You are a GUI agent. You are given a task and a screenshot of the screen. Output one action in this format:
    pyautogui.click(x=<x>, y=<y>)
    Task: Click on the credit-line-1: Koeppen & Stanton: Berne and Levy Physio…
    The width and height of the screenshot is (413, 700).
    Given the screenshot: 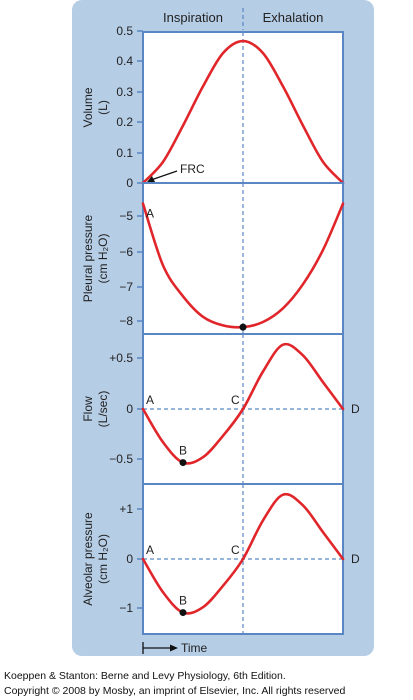 What is the action you would take?
    pyautogui.click(x=145, y=676)
    